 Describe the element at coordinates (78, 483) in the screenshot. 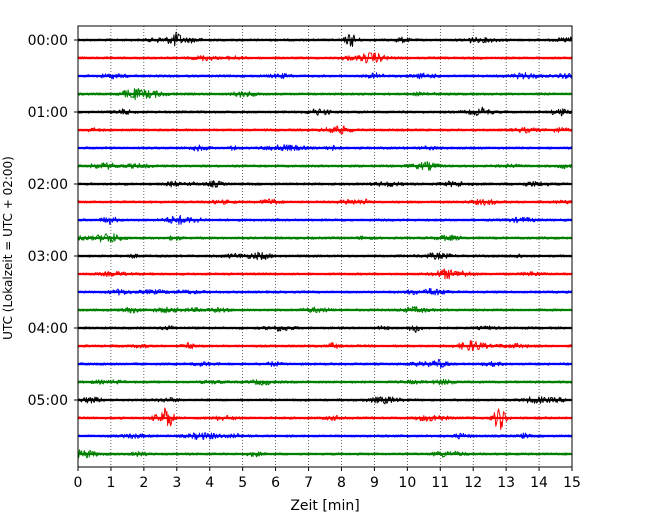

I see `x-tick-label: 0` at that location.